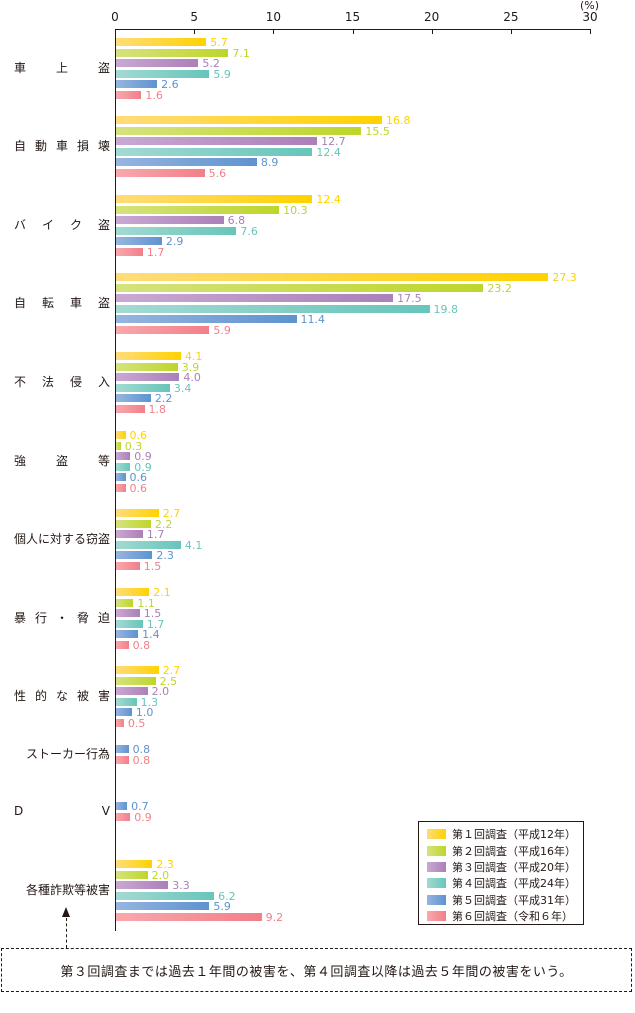  What do you see at coordinates (67, 754) in the screenshot?
I see `category-label: ストーカー行為` at bounding box center [67, 754].